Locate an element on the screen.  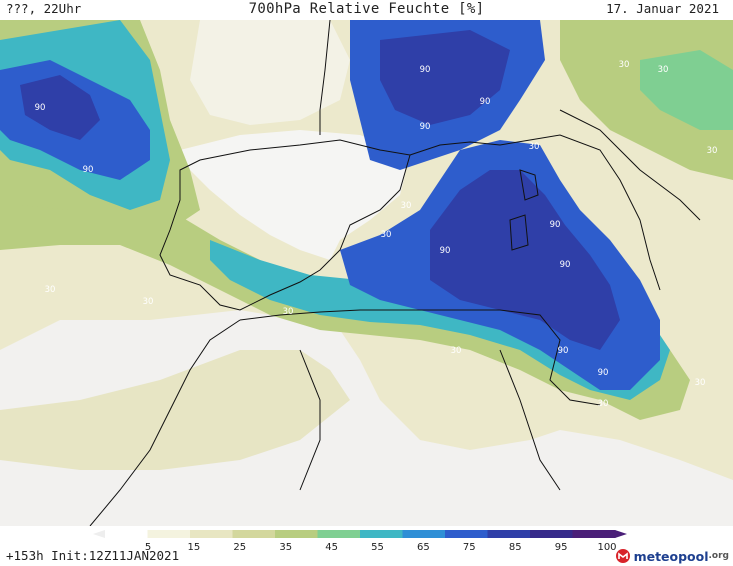
color-legend: 5 15 25 35 45 55 65 75 85 95 100 is located at coordinates (360, 541).